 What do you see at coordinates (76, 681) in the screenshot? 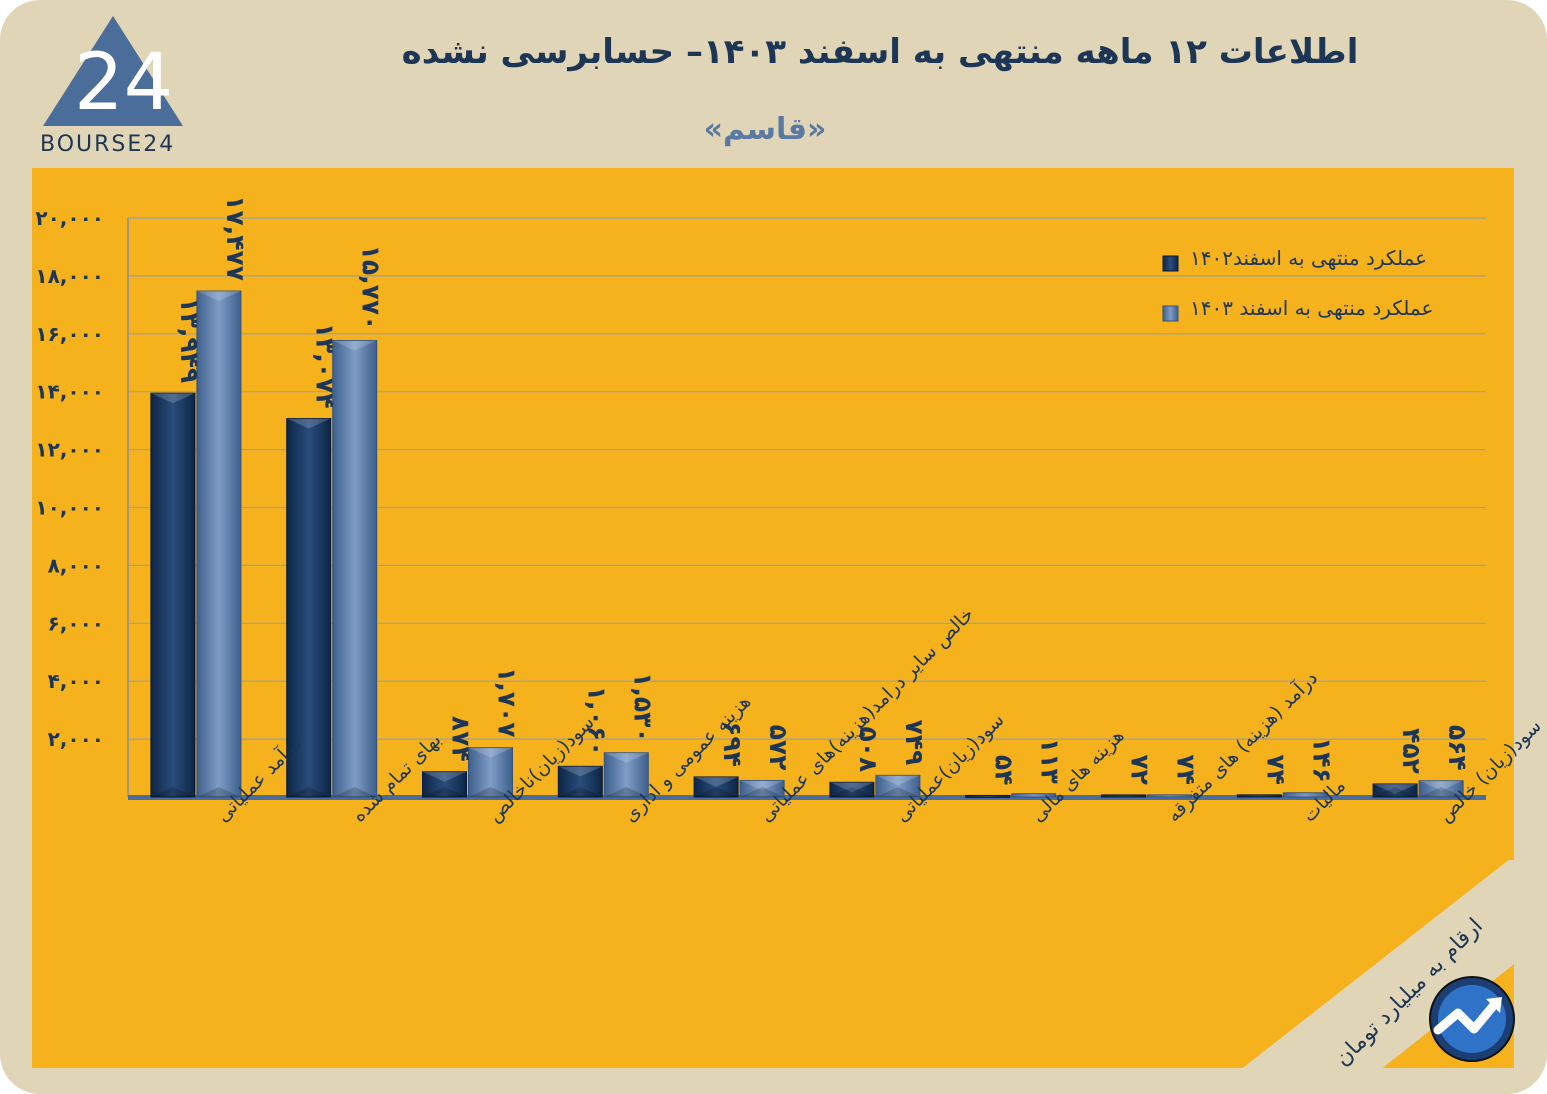
I see `y-tick-label: ۴,۰۰۰` at bounding box center [76, 681].